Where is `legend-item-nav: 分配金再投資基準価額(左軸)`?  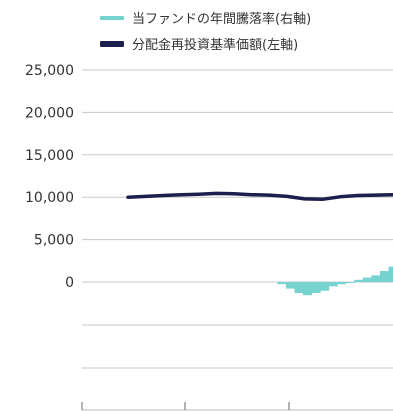 legend-item-nav: 分配金再投資基準価額(左軸) is located at coordinates (199, 43).